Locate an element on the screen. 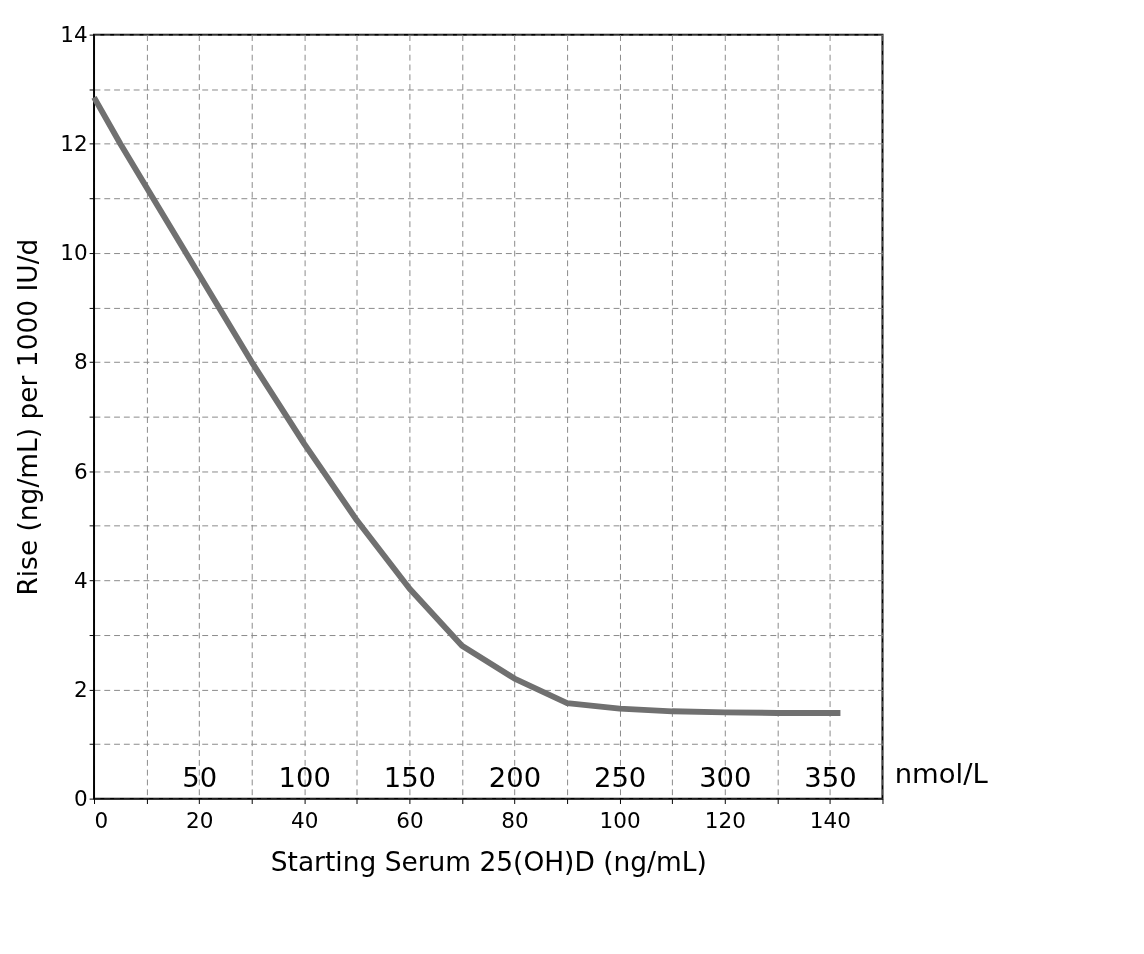 This screenshot has height=954, width=1144. x-tick-label: 20 is located at coordinates (199, 821).